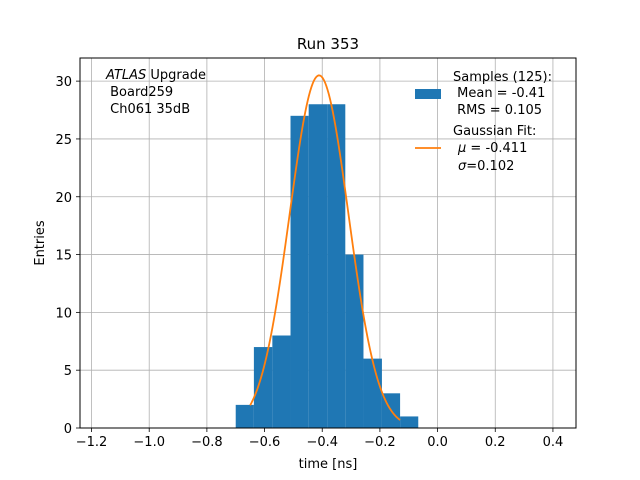 This screenshot has height=480, width=640. What do you see at coordinates (462, 166) in the screenshot?
I see `legend-sigma-symbol: σ` at bounding box center [462, 166].